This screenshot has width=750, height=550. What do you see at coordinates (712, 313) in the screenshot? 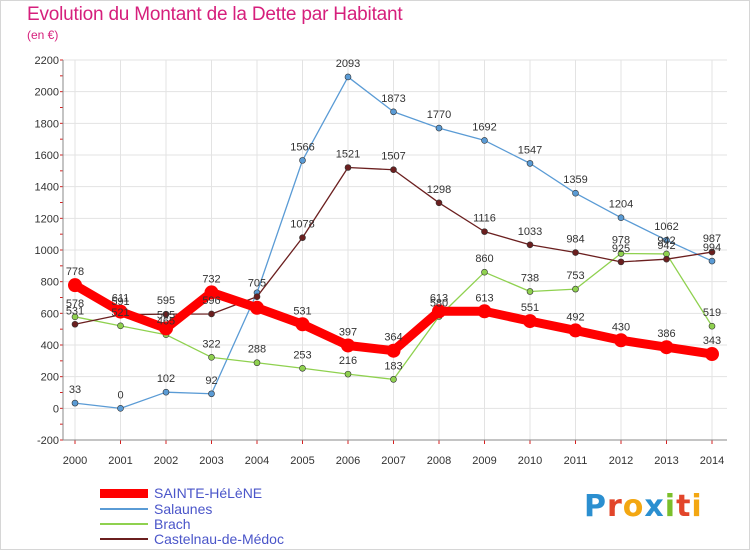
I see `data-label: 519` at bounding box center [712, 313].